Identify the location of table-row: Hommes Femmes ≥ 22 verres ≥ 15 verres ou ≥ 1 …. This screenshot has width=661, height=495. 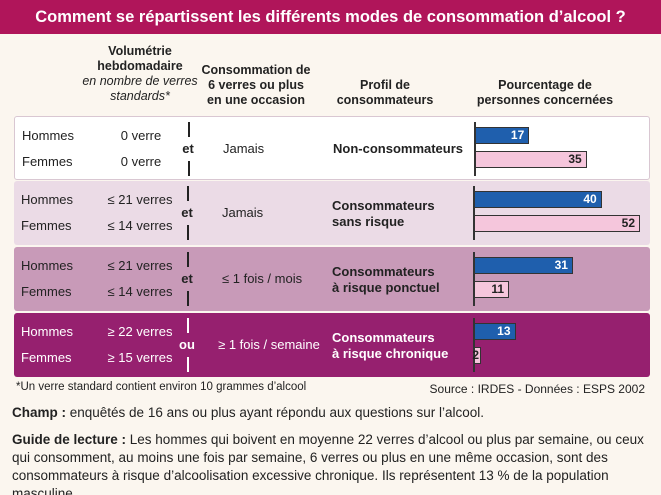
(332, 345).